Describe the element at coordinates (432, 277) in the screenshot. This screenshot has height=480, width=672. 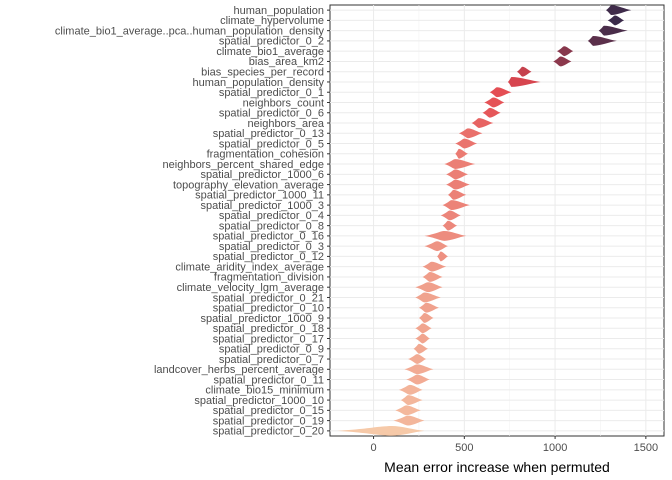
I see `violin-fragmentation_division` at that location.